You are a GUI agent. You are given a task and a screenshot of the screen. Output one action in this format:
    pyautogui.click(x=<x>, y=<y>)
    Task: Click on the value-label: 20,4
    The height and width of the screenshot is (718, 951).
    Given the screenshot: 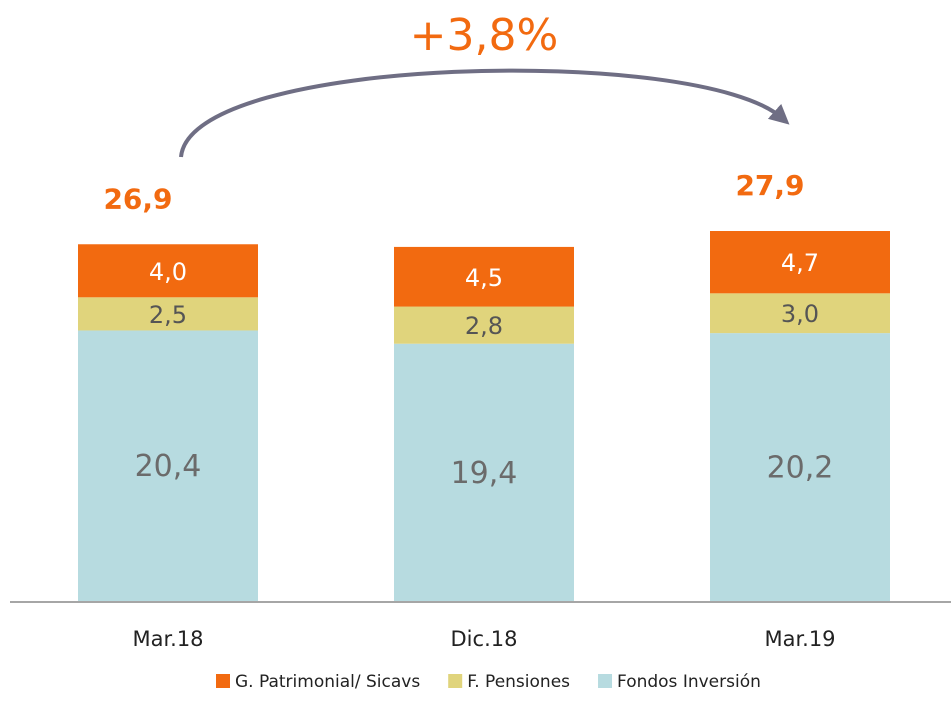 What is the action you would take?
    pyautogui.click(x=168, y=466)
    